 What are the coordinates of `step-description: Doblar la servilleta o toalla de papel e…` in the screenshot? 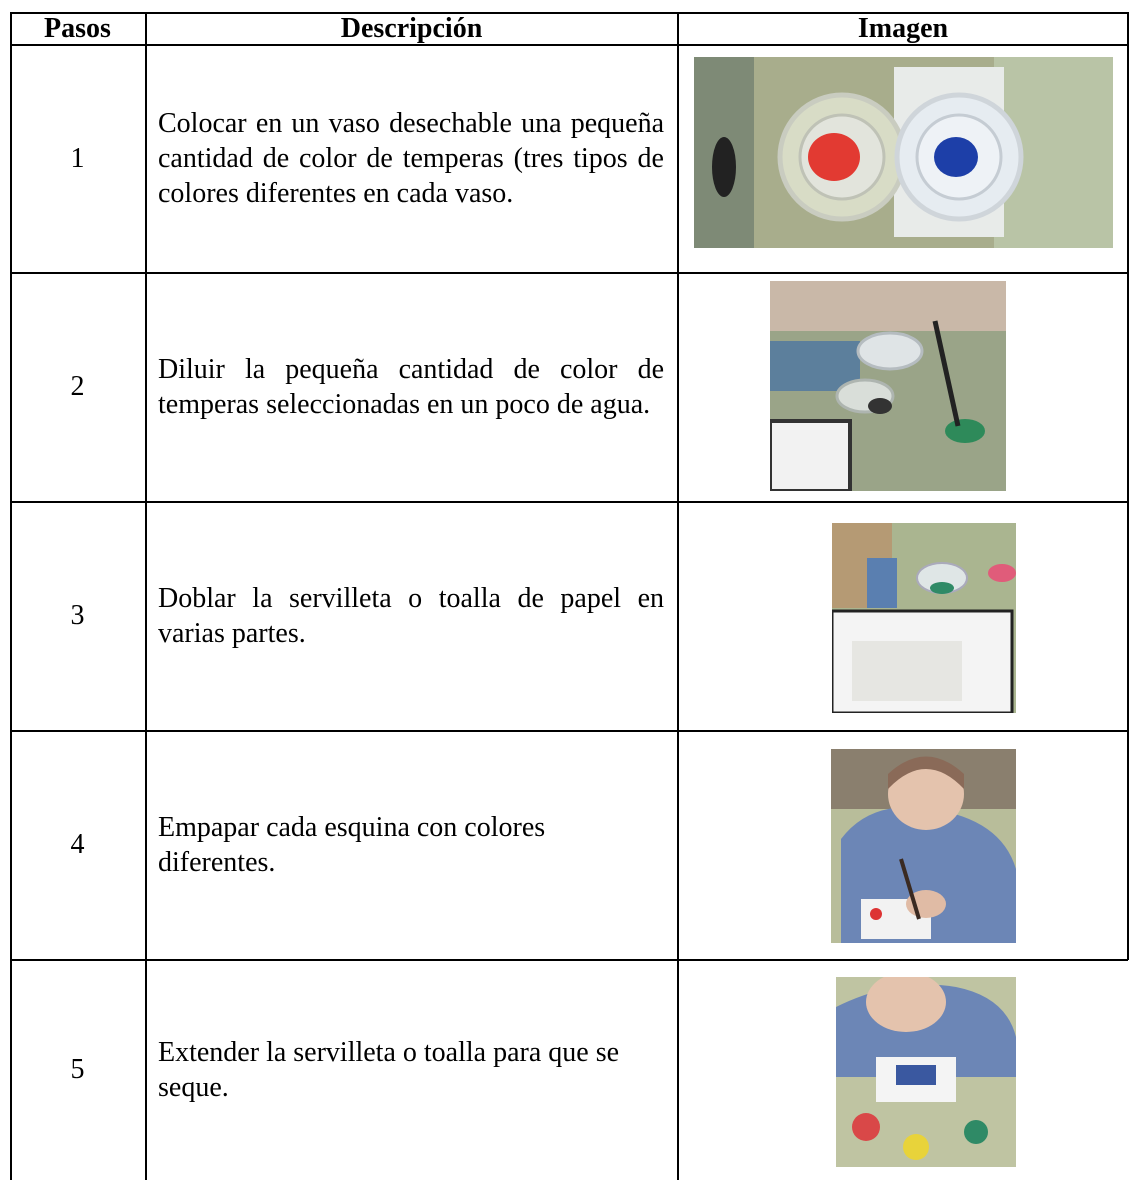 It's located at (411, 616).